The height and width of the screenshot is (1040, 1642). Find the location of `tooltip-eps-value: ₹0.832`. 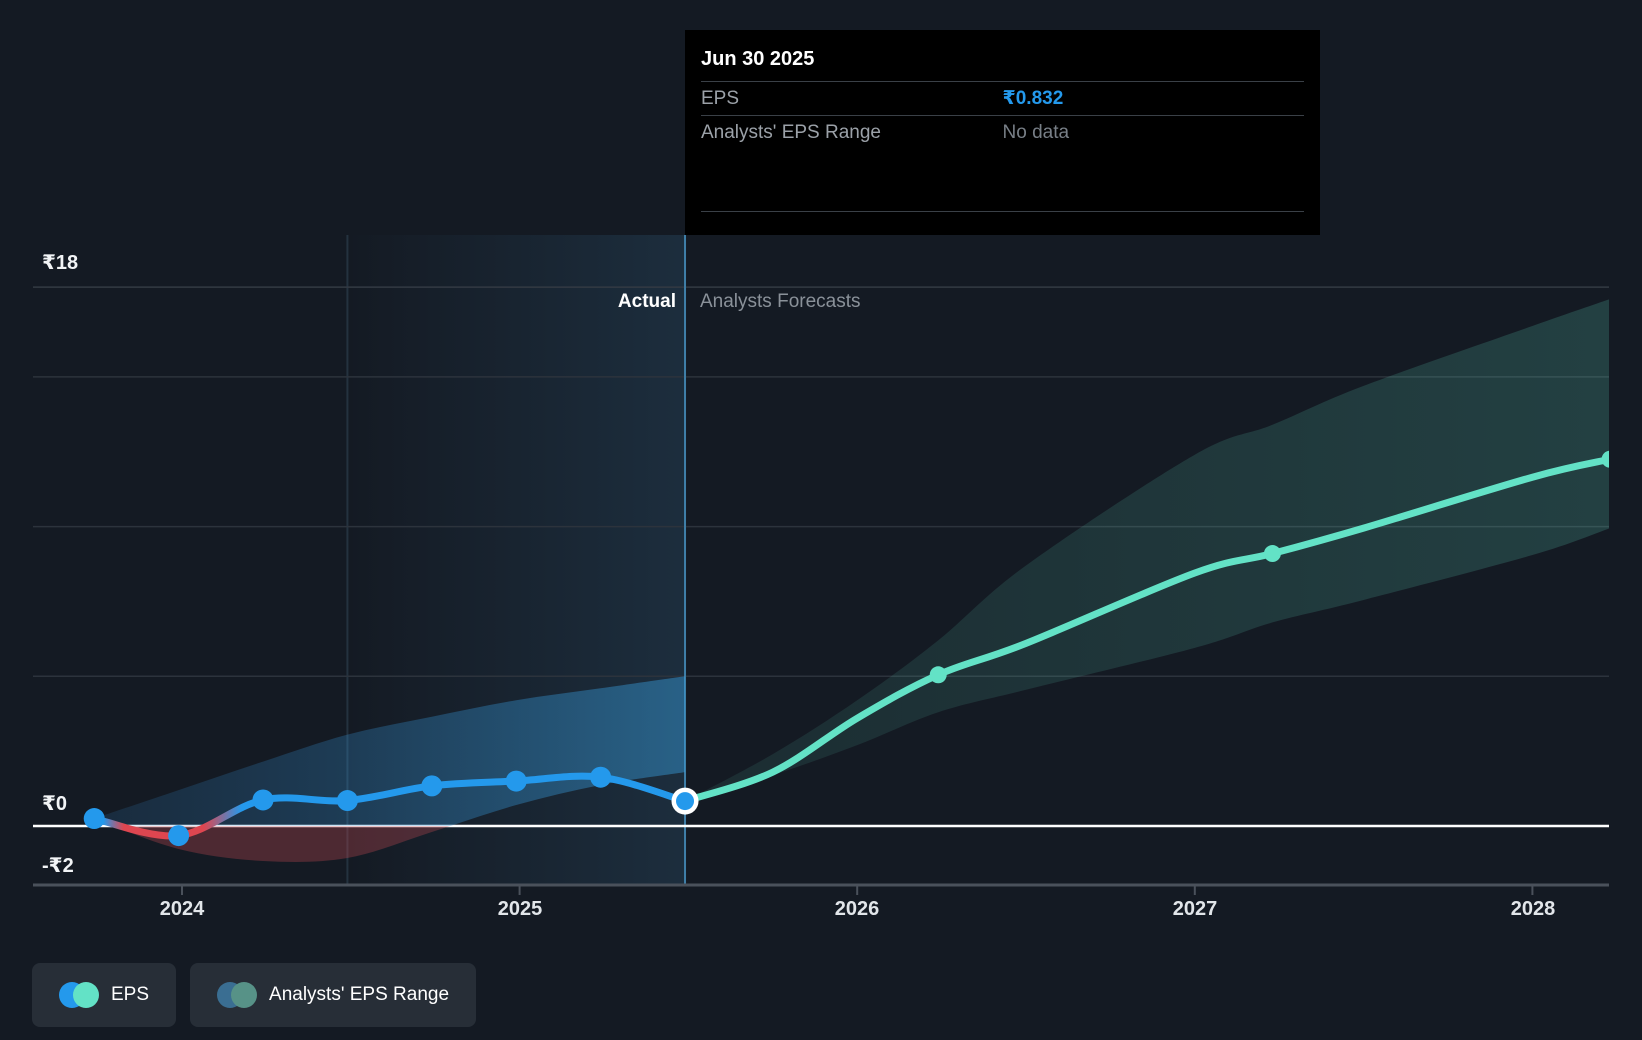

tooltip-eps-value: ₹0.832 is located at coordinates (1033, 98).